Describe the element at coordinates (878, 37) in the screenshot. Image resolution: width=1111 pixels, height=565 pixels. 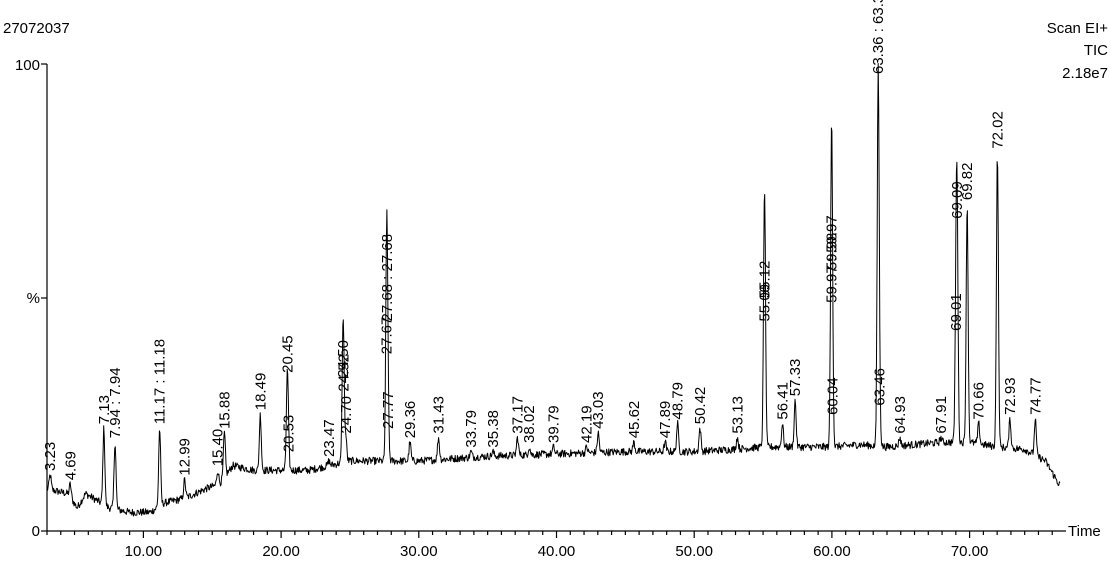
I see `peak-label: 63.36` at that location.